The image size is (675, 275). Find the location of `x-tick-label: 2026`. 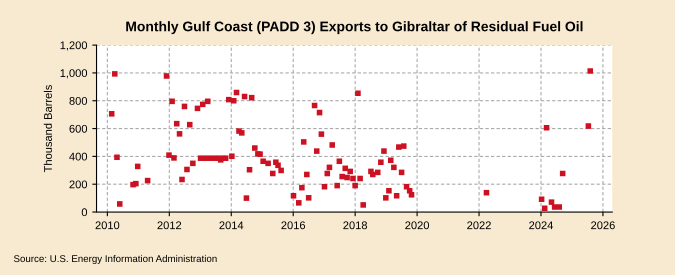

x-tick-label: 2026 is located at coordinates (603, 225).